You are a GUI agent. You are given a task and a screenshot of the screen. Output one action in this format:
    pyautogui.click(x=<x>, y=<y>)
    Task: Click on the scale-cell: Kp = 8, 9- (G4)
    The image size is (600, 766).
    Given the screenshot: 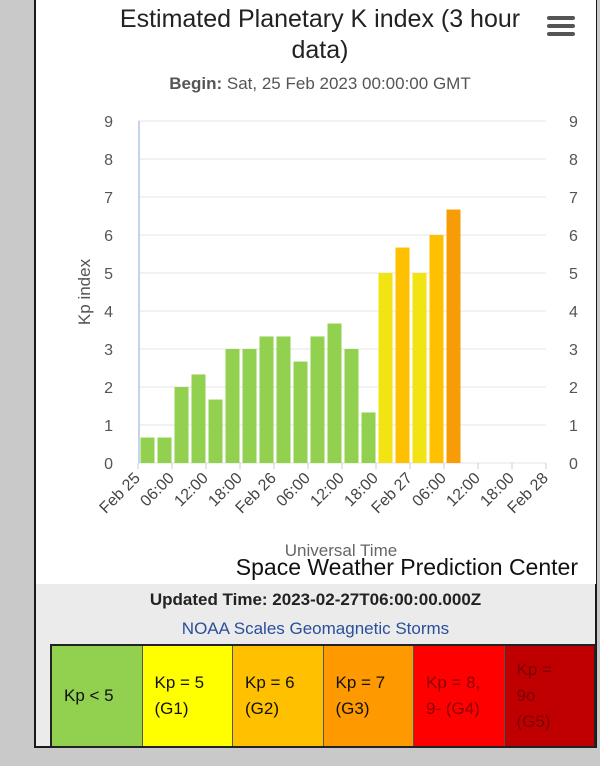 What is the action you would take?
    pyautogui.click(x=459, y=696)
    